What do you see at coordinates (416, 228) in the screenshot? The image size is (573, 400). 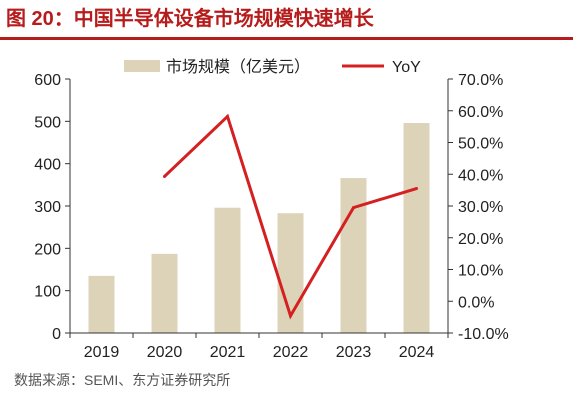 I see `bar-2024` at bounding box center [416, 228].